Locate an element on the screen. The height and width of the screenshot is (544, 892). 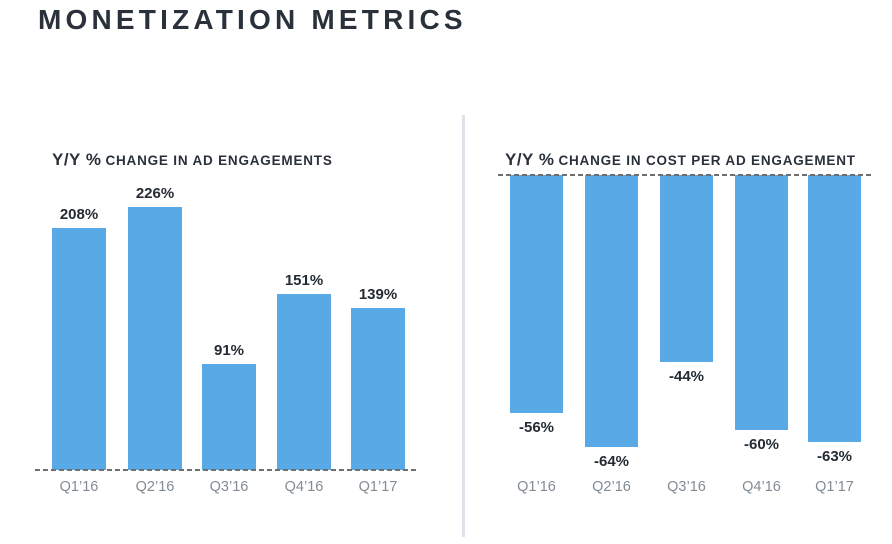
ad-engagements-chart-title: Y/Y % CHANGE IN AD ENGAGEMENTS is located at coordinates (192, 158).